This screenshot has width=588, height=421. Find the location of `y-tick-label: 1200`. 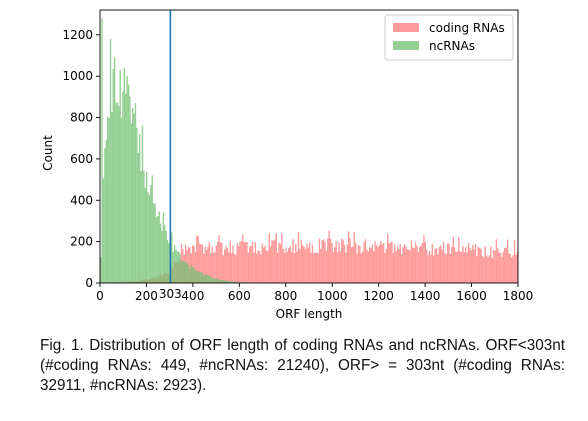

y-tick-label: 1200 is located at coordinates (77, 35).